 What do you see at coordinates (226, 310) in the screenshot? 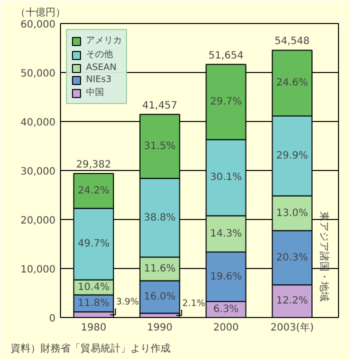
I see `annotation: 6.3%` at bounding box center [226, 310].